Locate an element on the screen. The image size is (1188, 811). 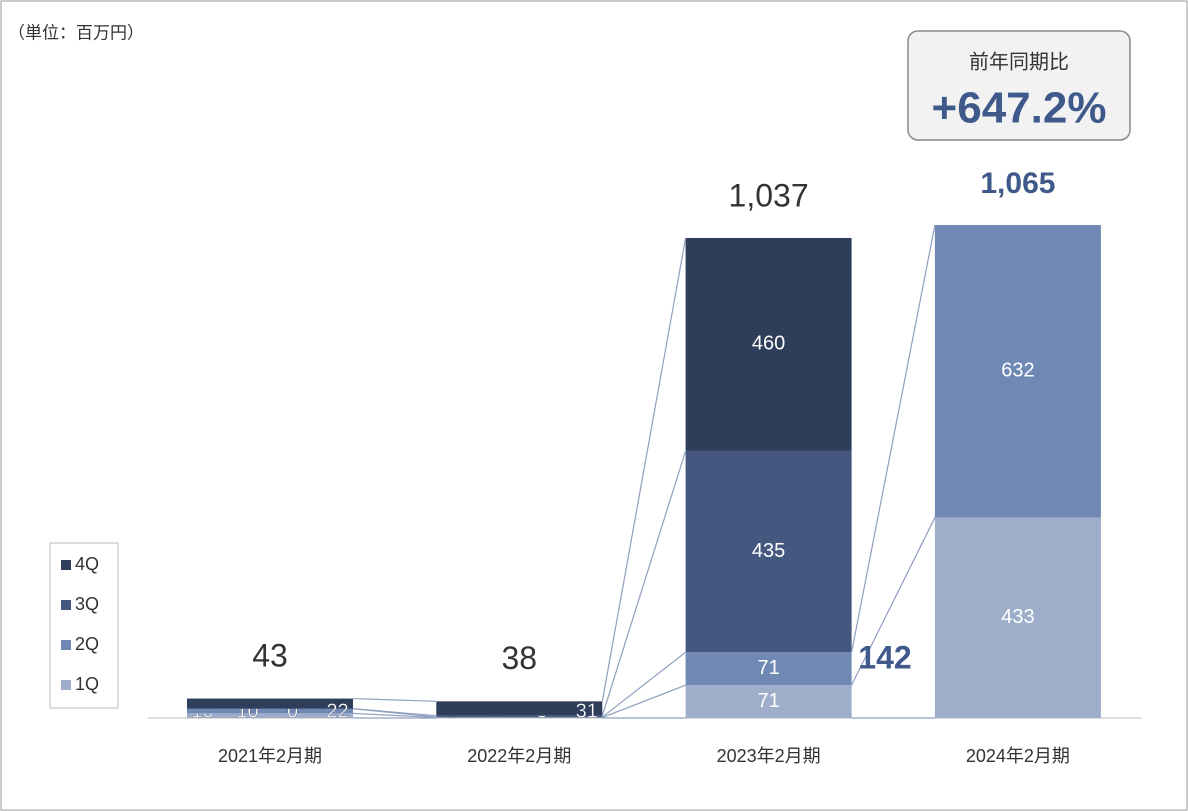
badge-title: 前年同期比 is located at coordinates (1019, 61).